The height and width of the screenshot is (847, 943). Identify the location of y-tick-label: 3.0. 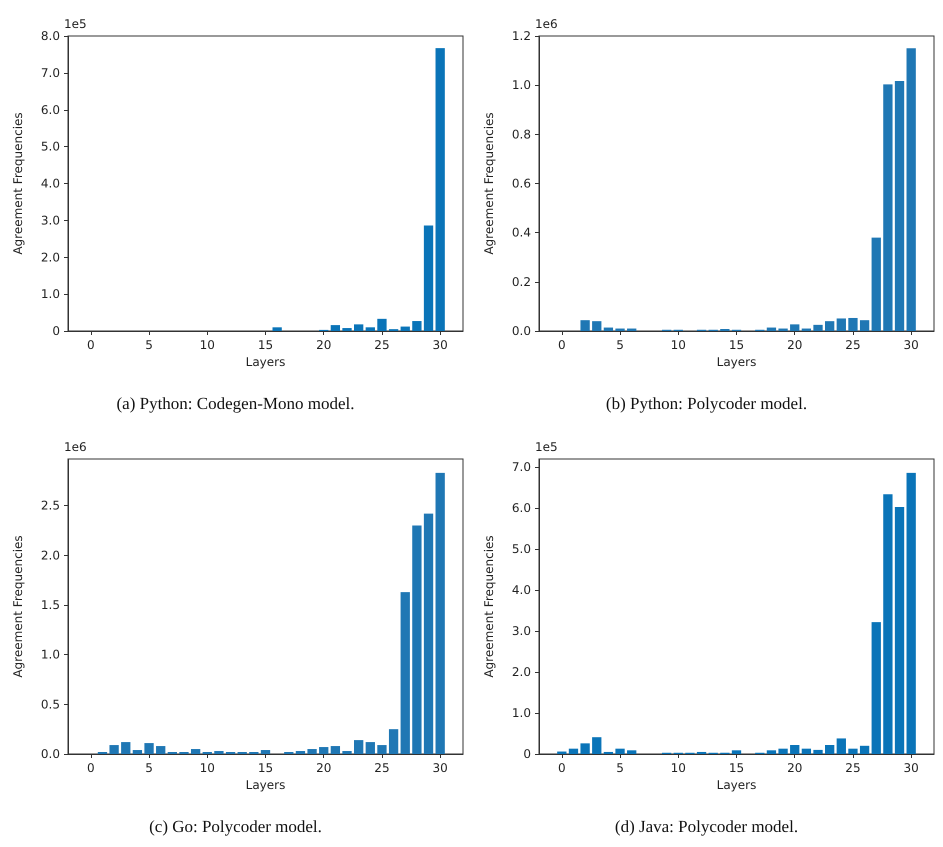
(521, 631).